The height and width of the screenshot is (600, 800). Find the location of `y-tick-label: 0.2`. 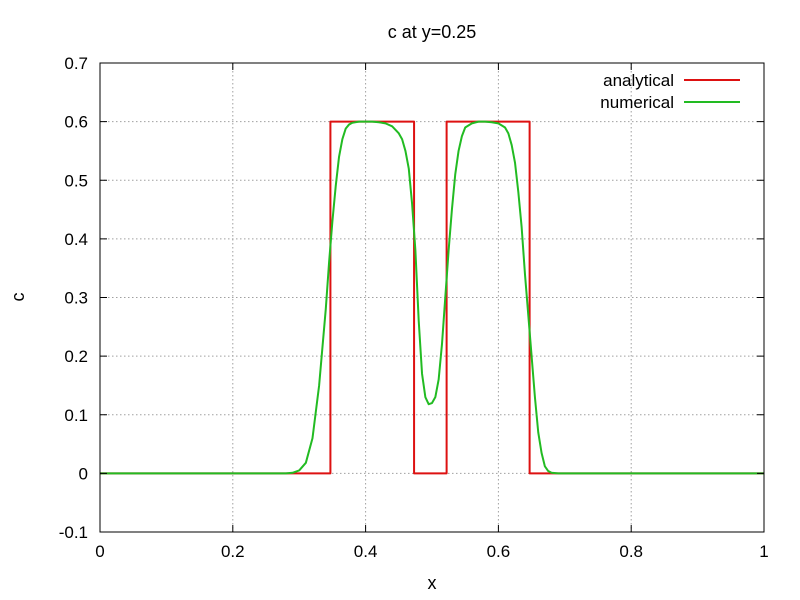

y-tick-label: 0.2 is located at coordinates (76, 356).